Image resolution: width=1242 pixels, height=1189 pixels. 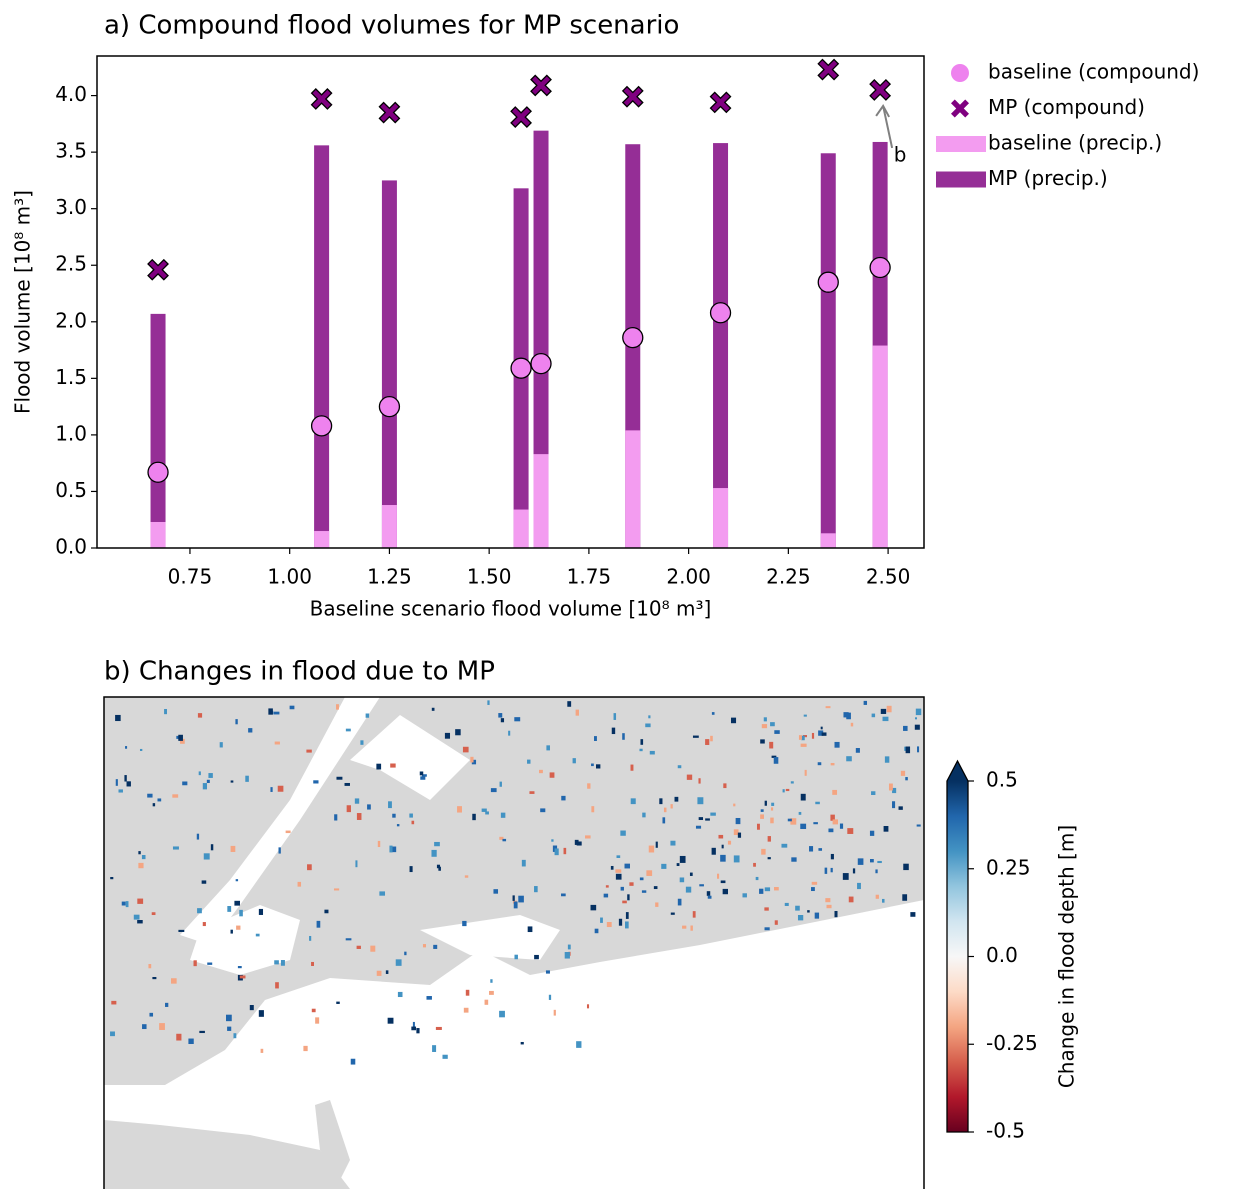 I want to click on y-tick-label: 0.0, so click(x=71, y=547).